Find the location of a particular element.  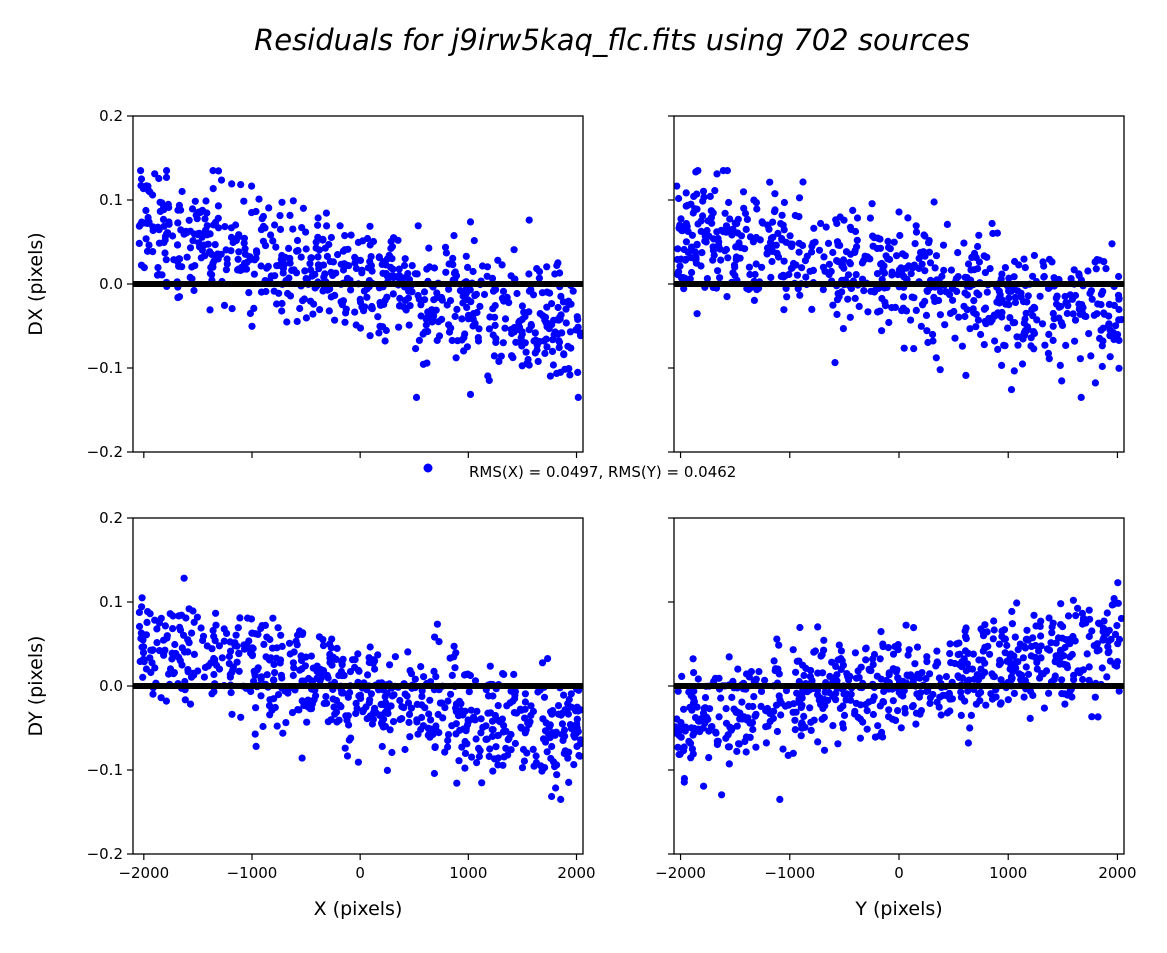

y-axis-label: DX (pixels) is located at coordinates (36, 283).